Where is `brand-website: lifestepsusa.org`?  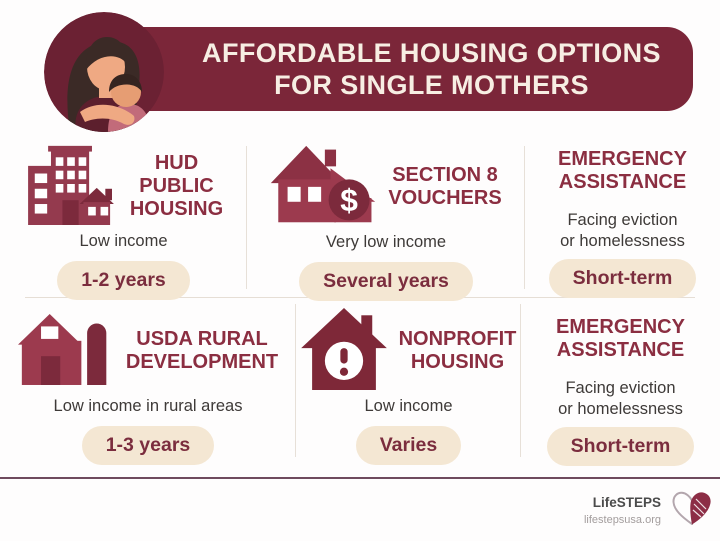
brand-website: lifestepsusa.org is located at coordinates (622, 520).